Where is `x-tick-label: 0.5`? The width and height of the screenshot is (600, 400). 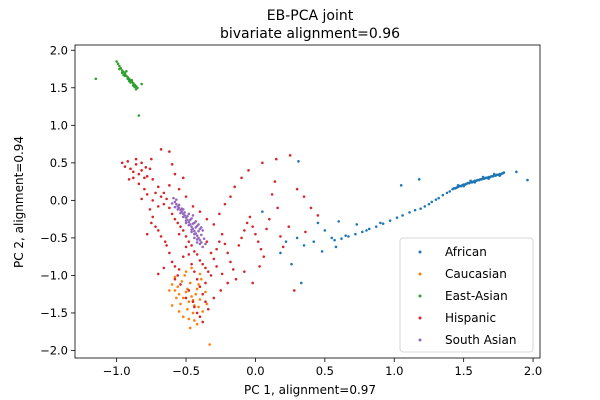 x-tick-label: 0.5 is located at coordinates (325, 371).